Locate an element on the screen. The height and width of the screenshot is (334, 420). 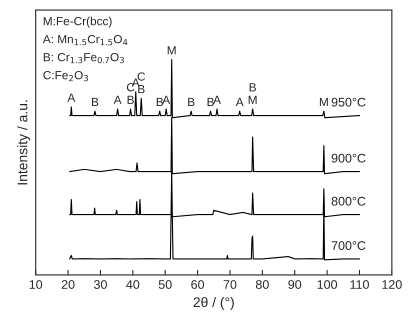
x-tick-label: 30 is located at coordinates (100, 284).